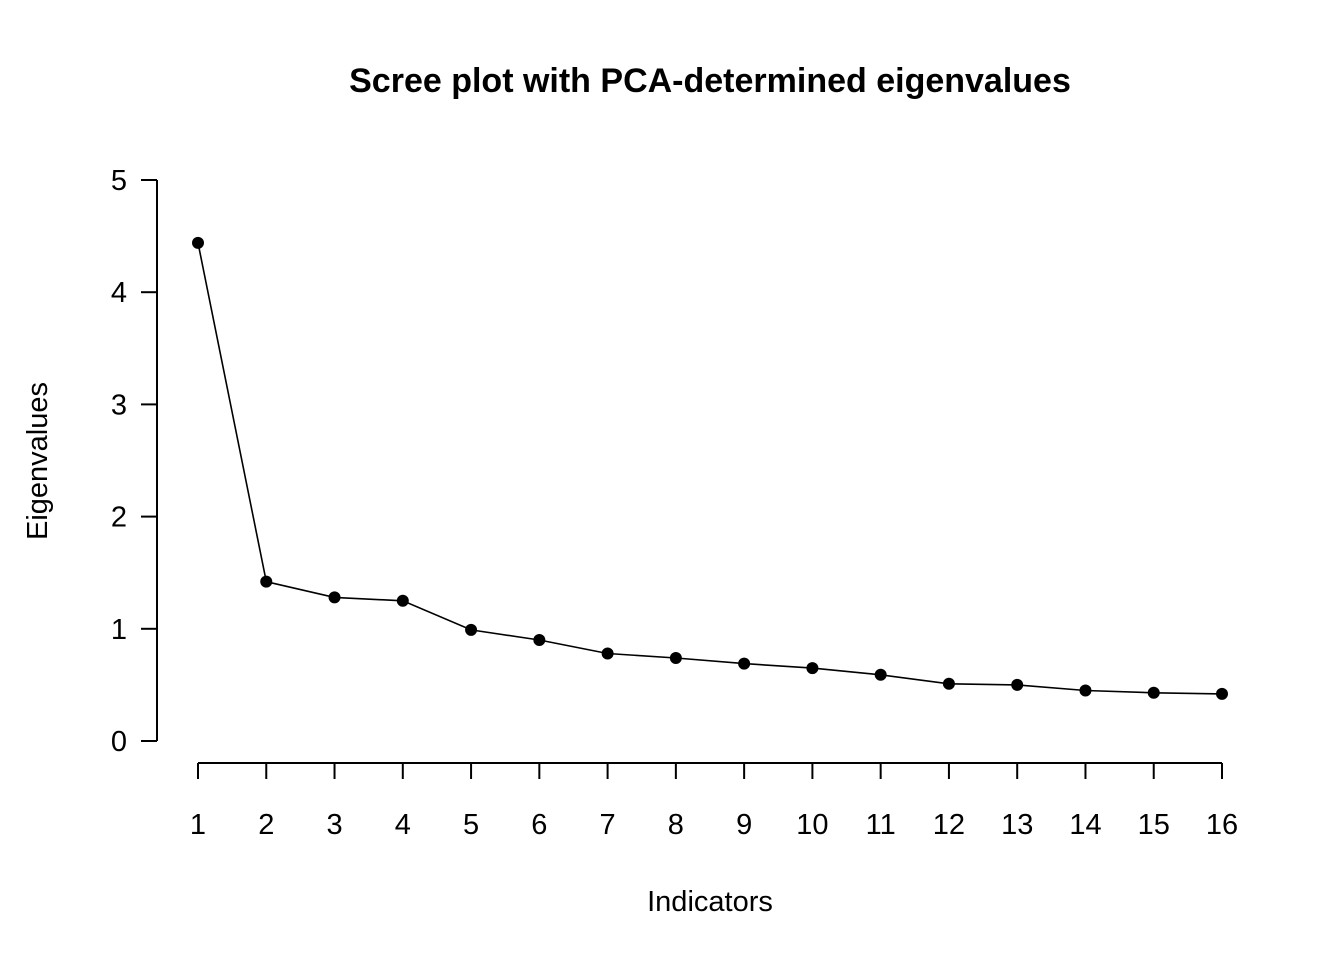  Describe the element at coordinates (119, 293) in the screenshot. I see `y-tick-label: 4` at that location.